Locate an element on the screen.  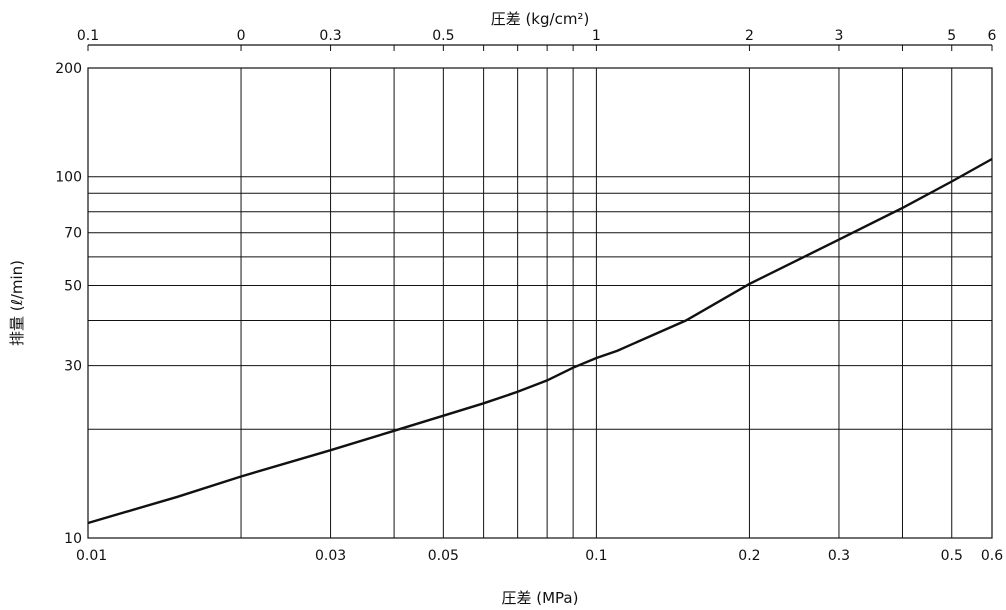
x-tick-label: 0.1 is located at coordinates (596, 556).